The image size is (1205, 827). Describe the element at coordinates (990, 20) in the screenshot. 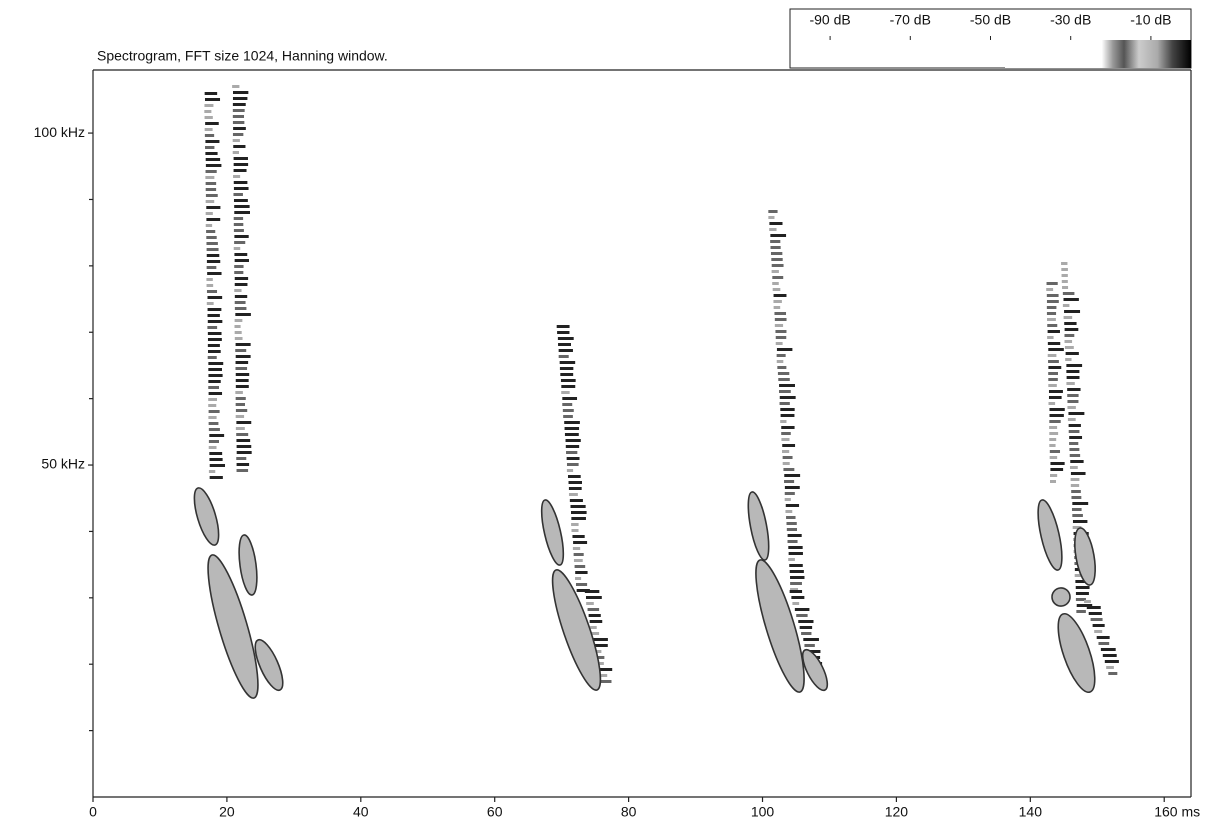

I see `colorbar-tick-label: -50 dB` at that location.